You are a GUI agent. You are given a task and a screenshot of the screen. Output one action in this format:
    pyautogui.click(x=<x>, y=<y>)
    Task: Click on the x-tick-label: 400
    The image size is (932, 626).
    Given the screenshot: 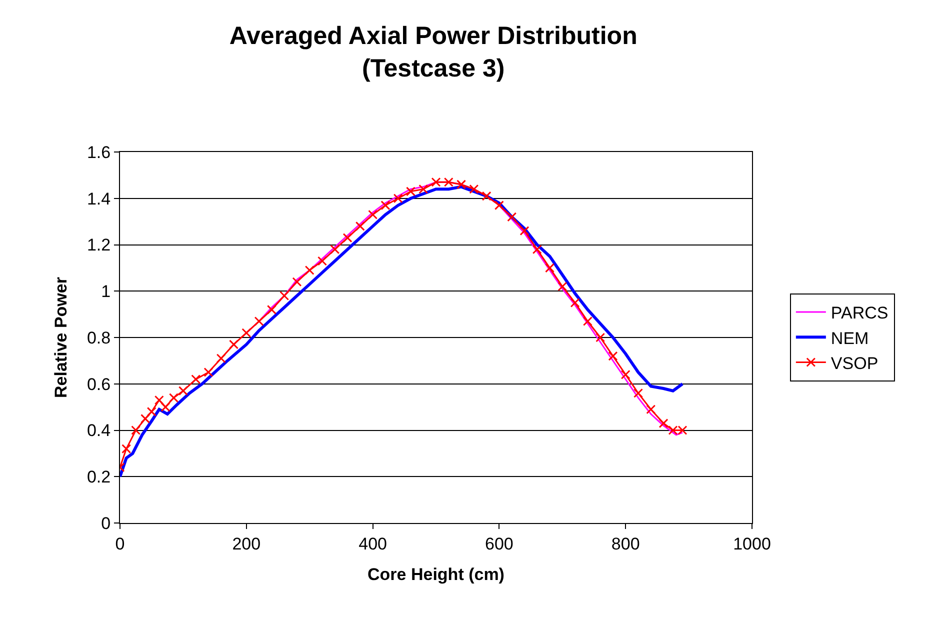 What is the action you would take?
    pyautogui.click(x=372, y=544)
    